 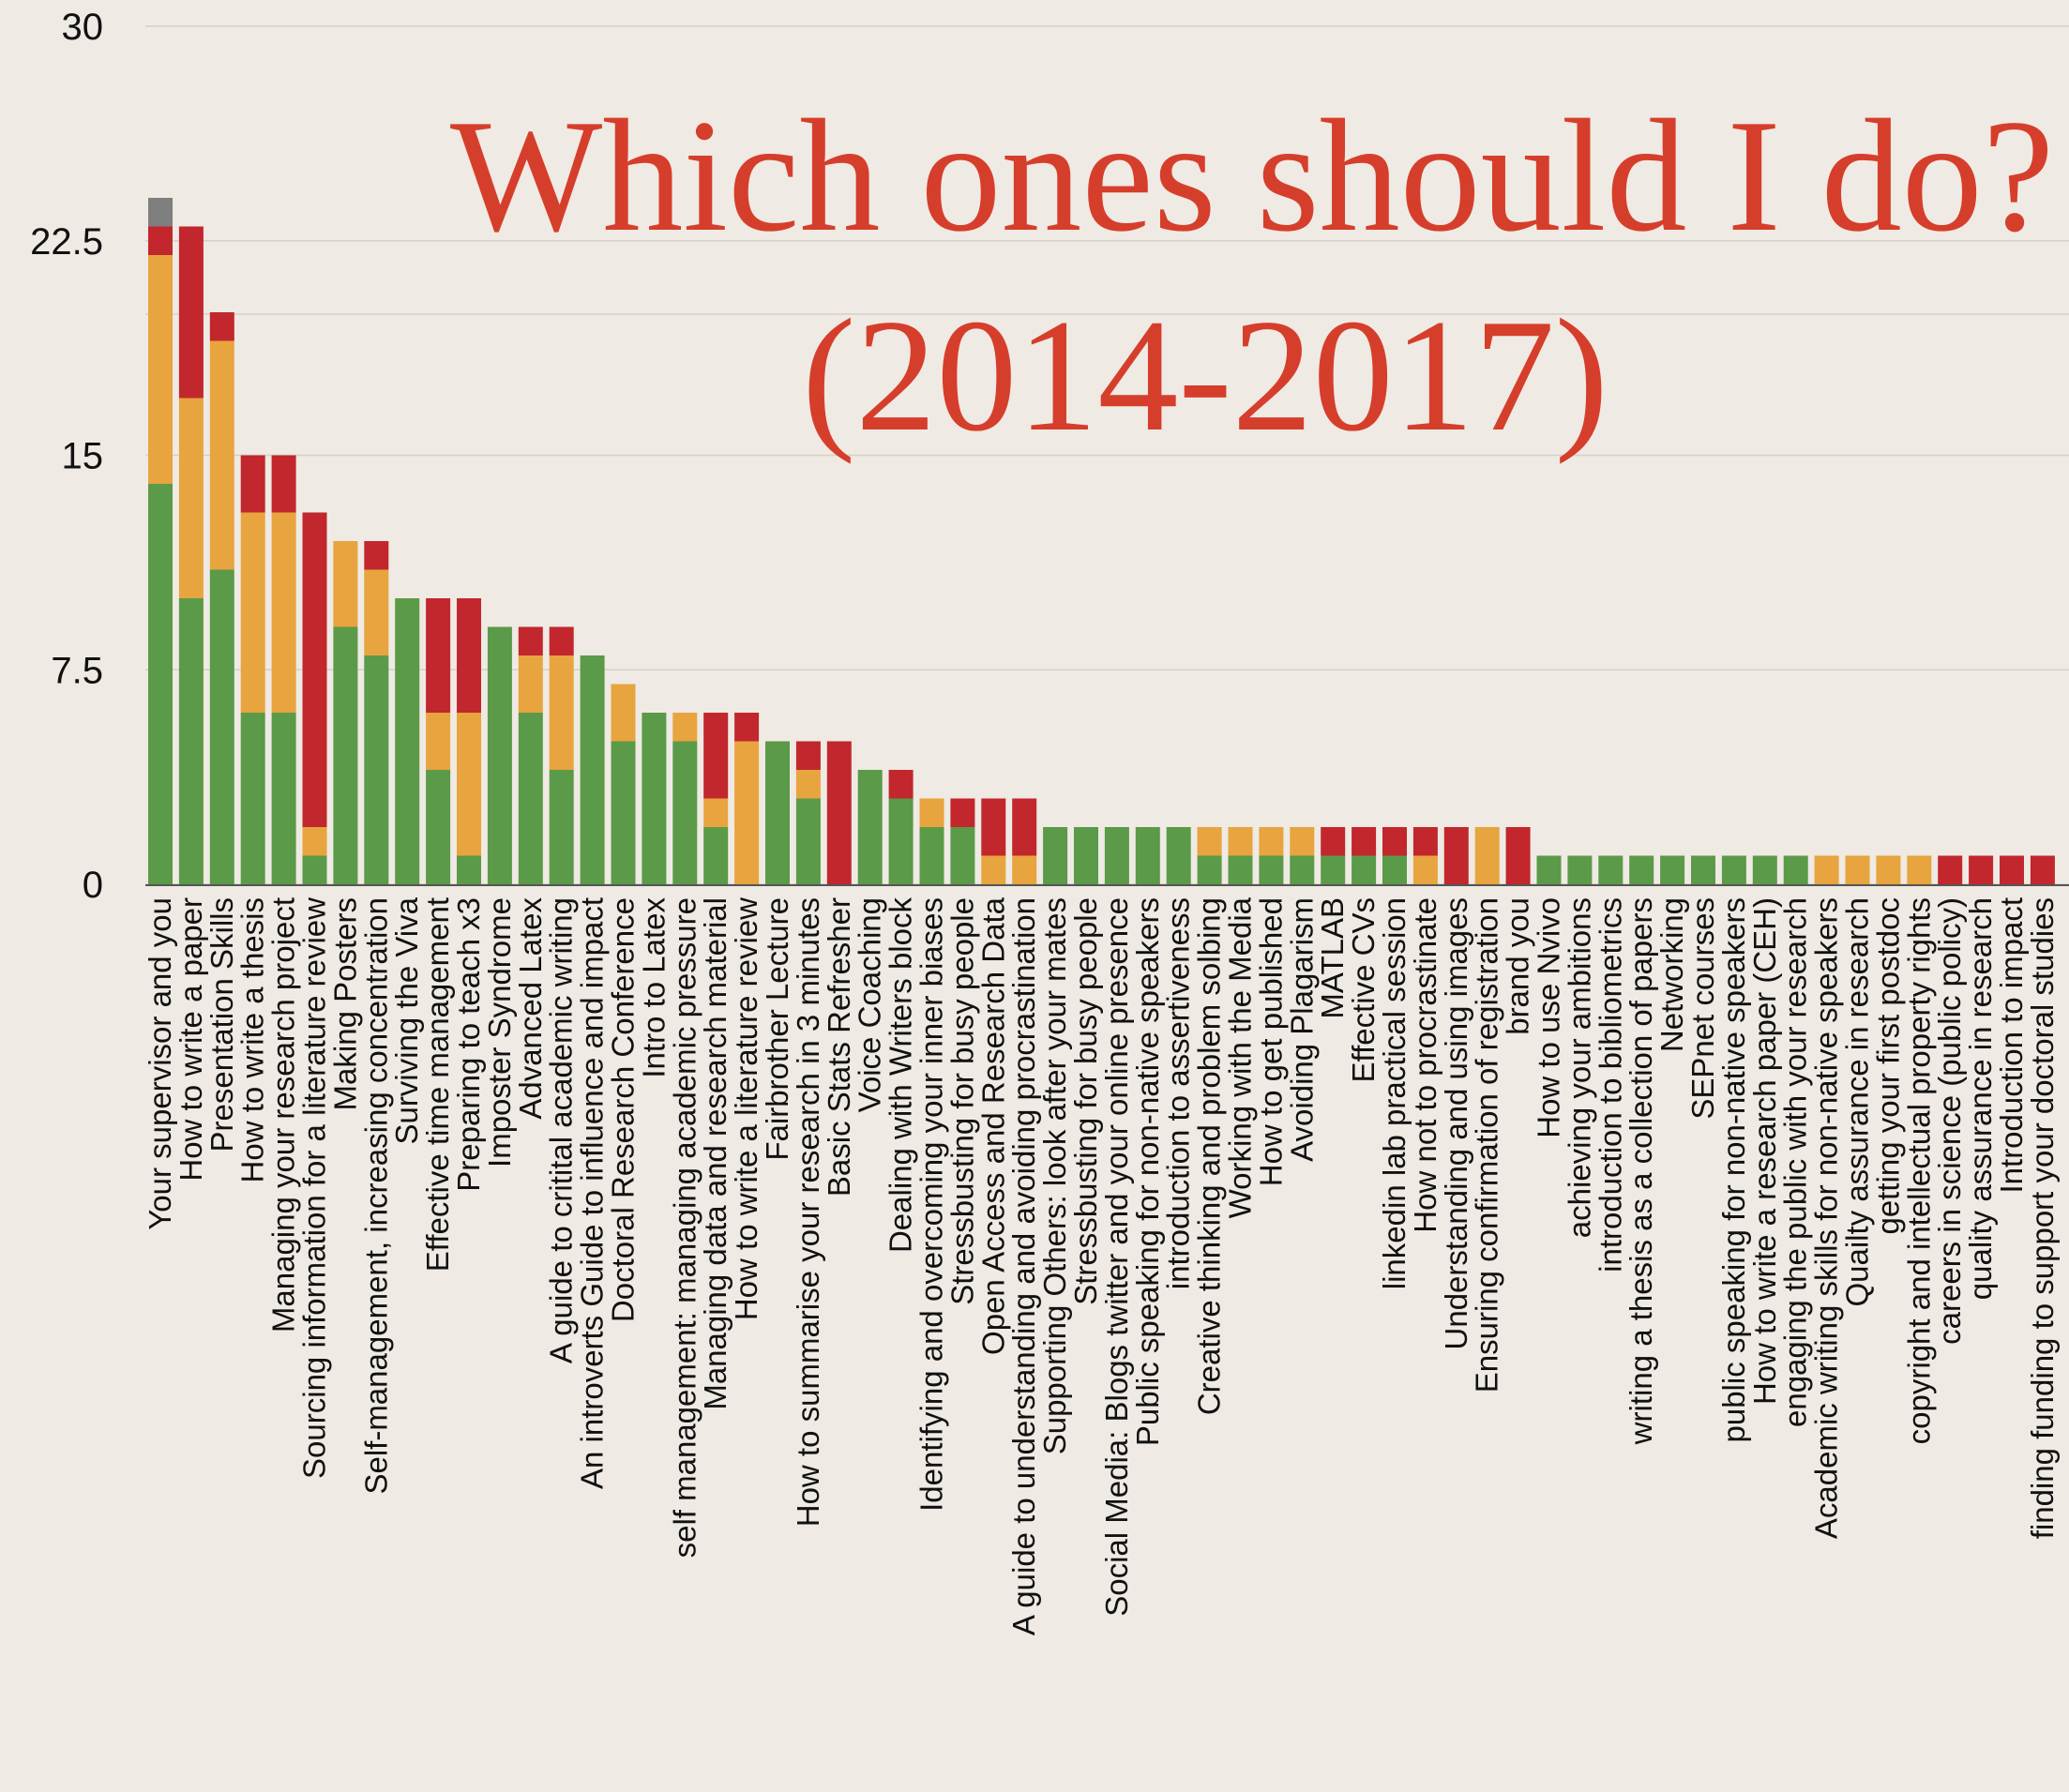 I want to click on x-tick-label: Supporting Others: look after your mates, so click(x=1054, y=1175).